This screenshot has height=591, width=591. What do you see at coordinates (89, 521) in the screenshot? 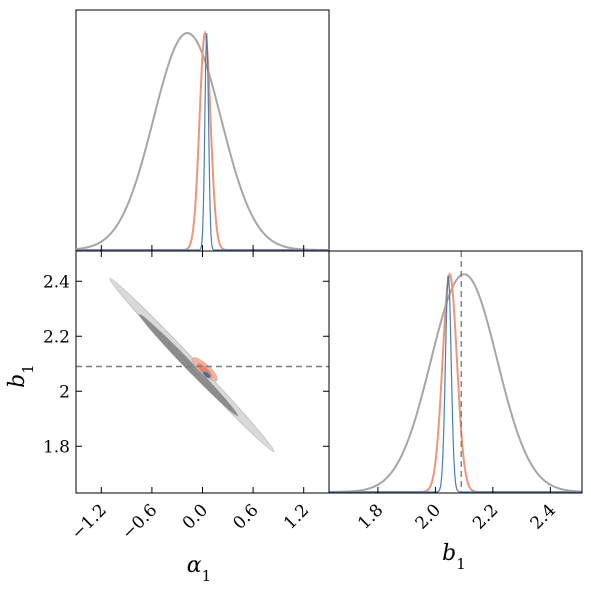
I see `x-tick-label: −1.2` at bounding box center [89, 521].